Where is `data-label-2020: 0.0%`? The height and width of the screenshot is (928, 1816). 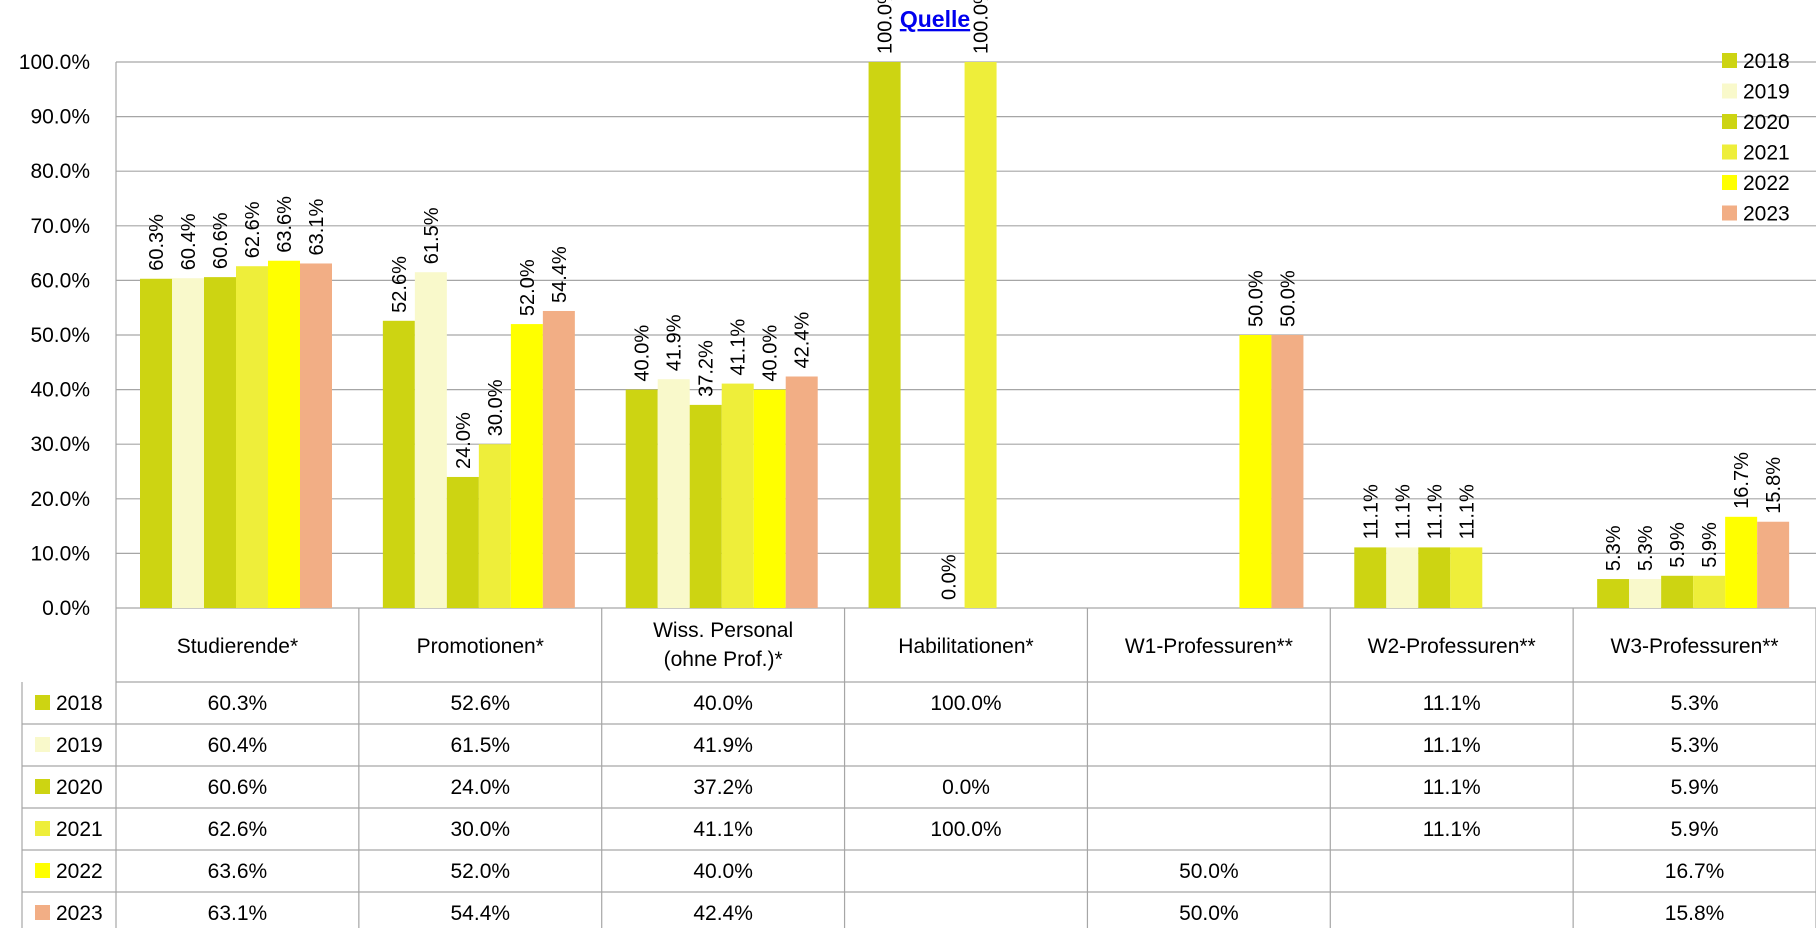
data-label-2020: 0.0% is located at coordinates (950, 577).